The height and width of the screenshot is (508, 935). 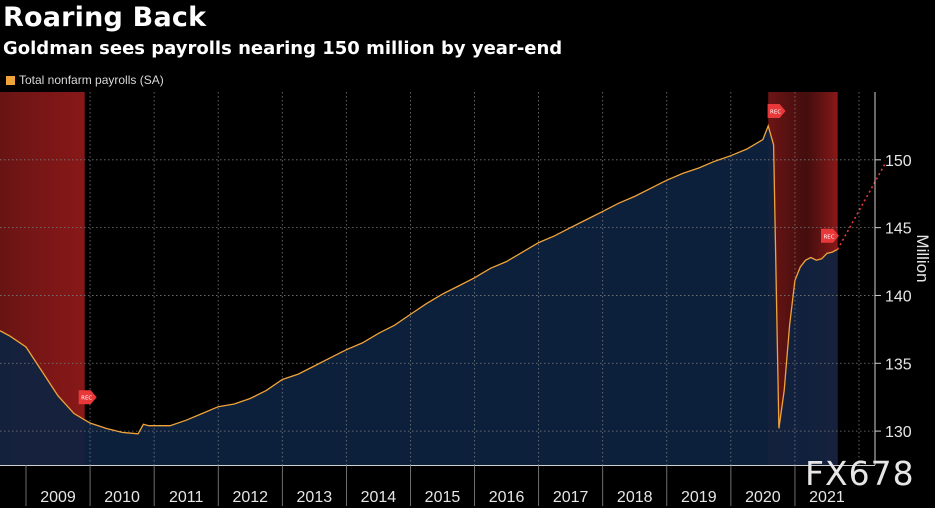 I want to click on y-tick-label: 135, so click(x=898, y=364).